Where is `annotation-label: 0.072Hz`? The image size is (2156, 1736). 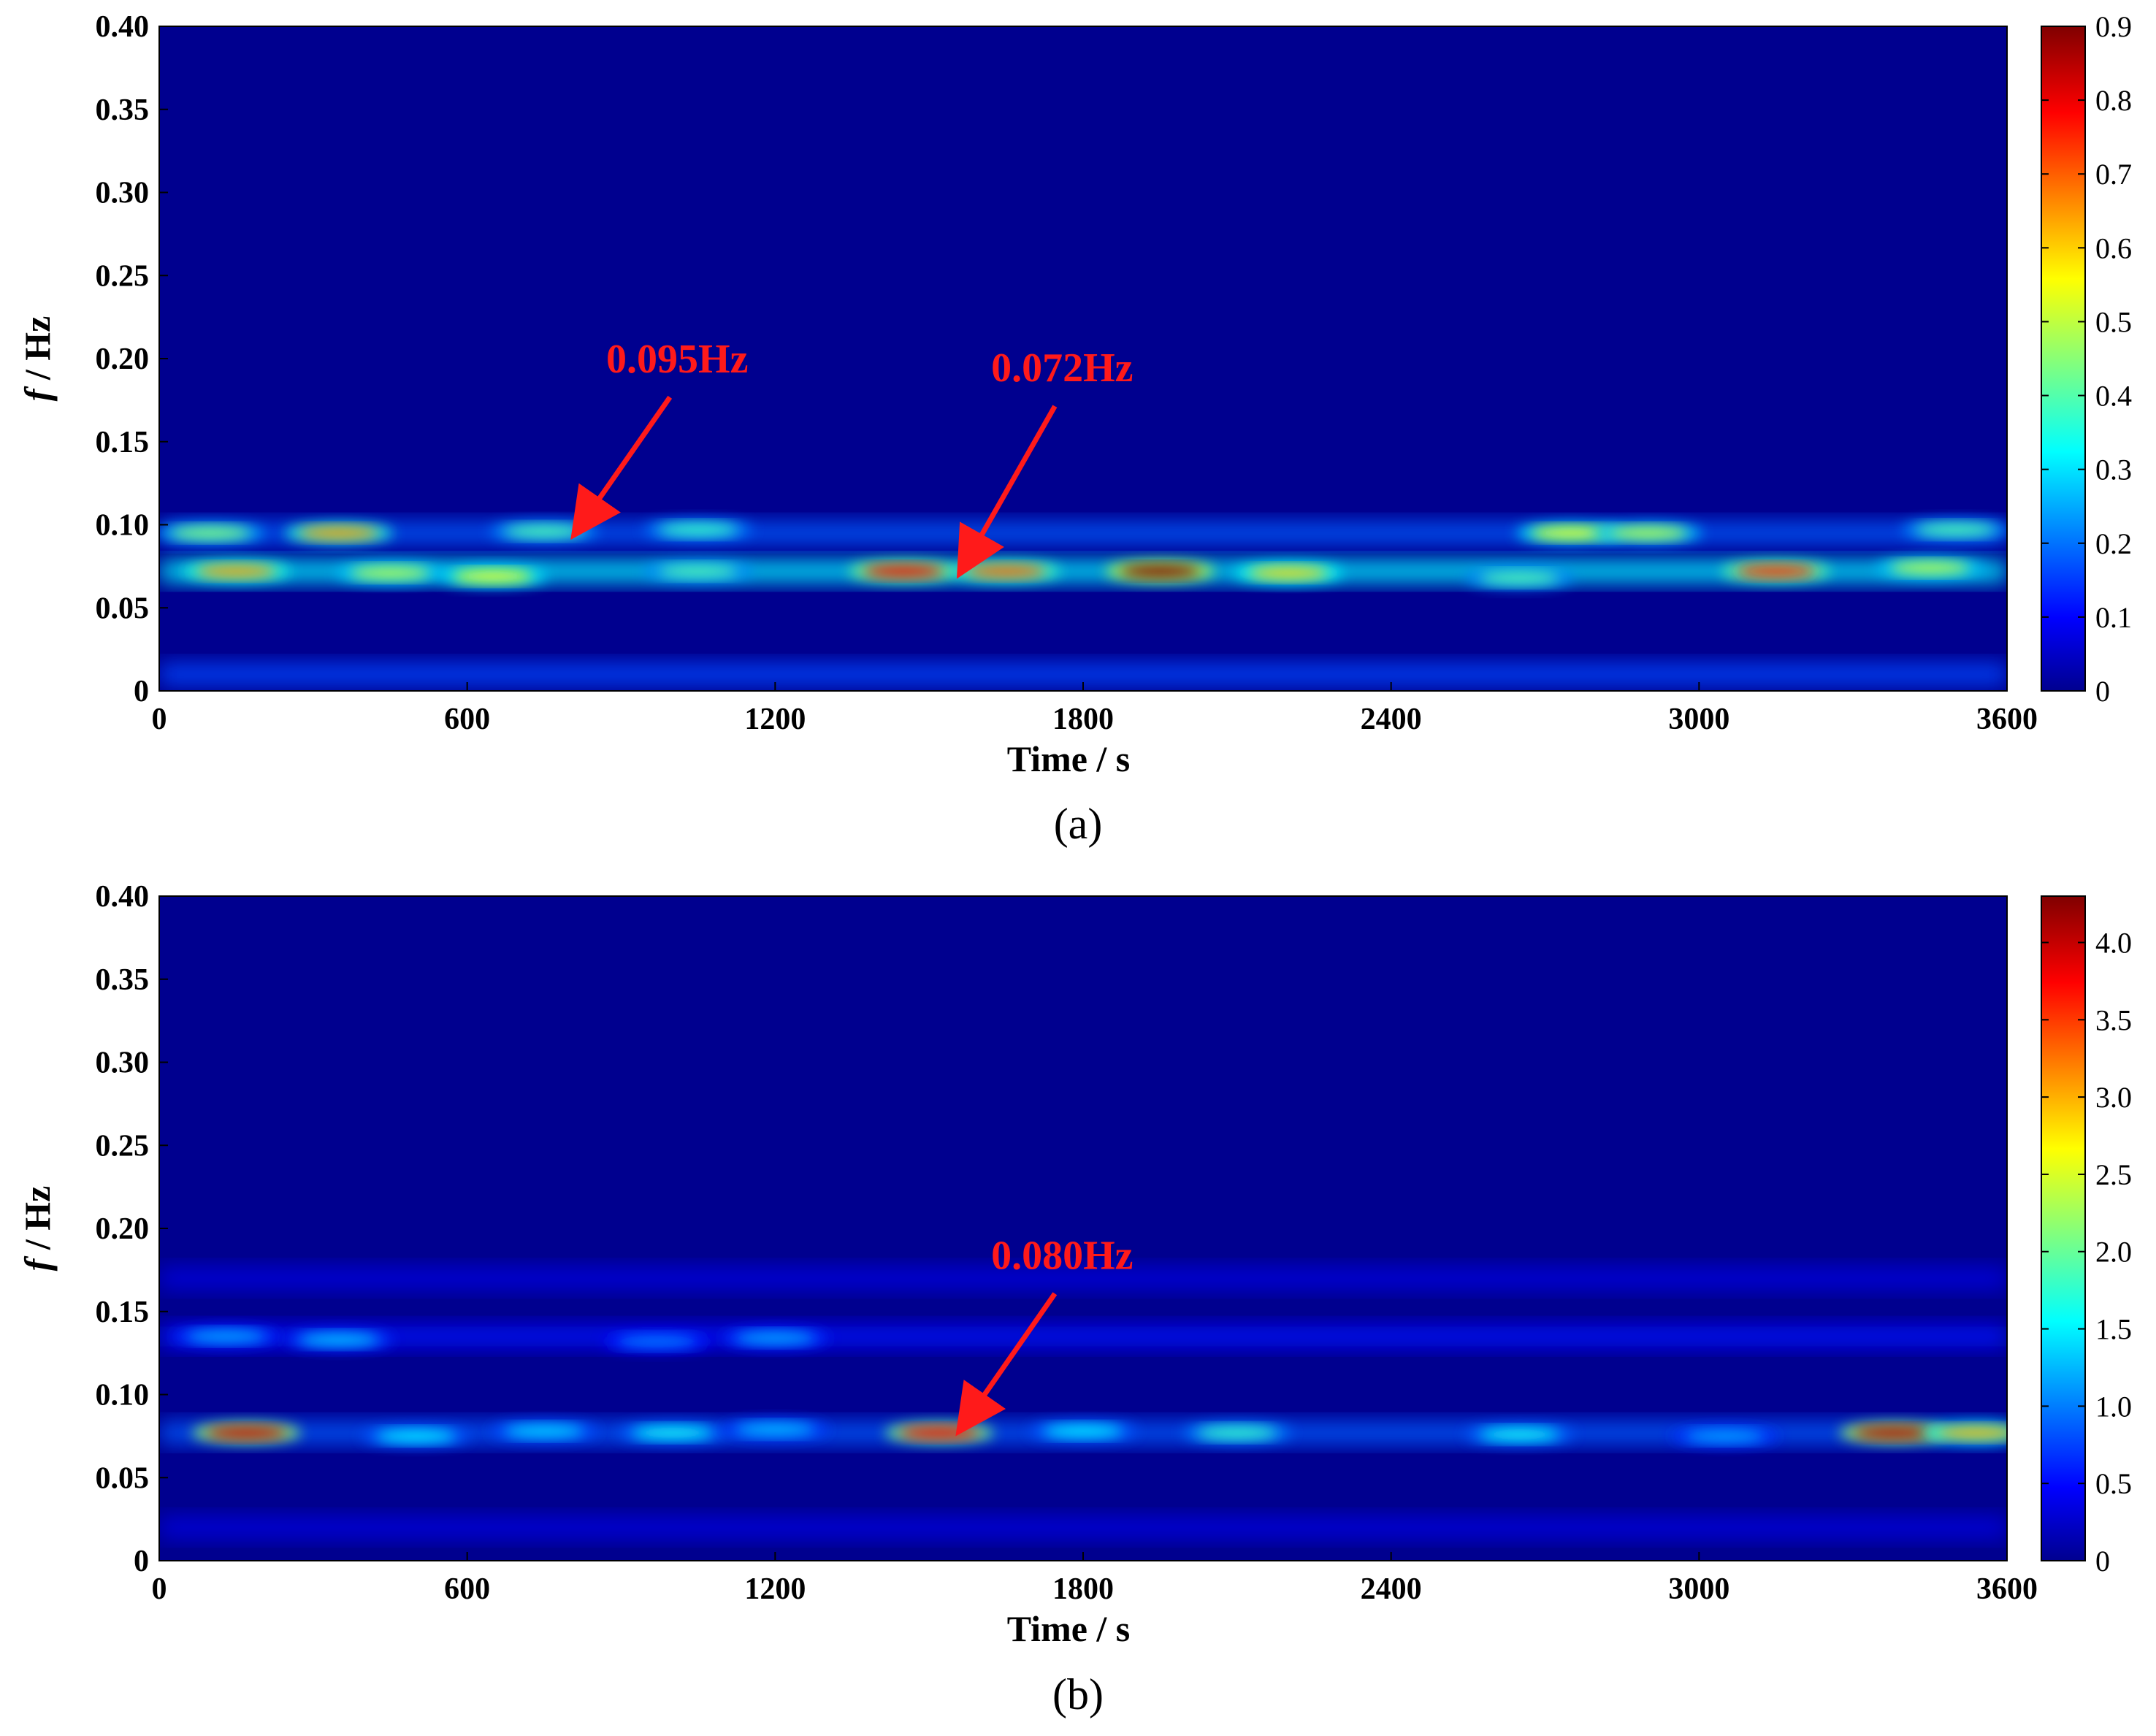 annotation-label: 0.072Hz is located at coordinates (1062, 368).